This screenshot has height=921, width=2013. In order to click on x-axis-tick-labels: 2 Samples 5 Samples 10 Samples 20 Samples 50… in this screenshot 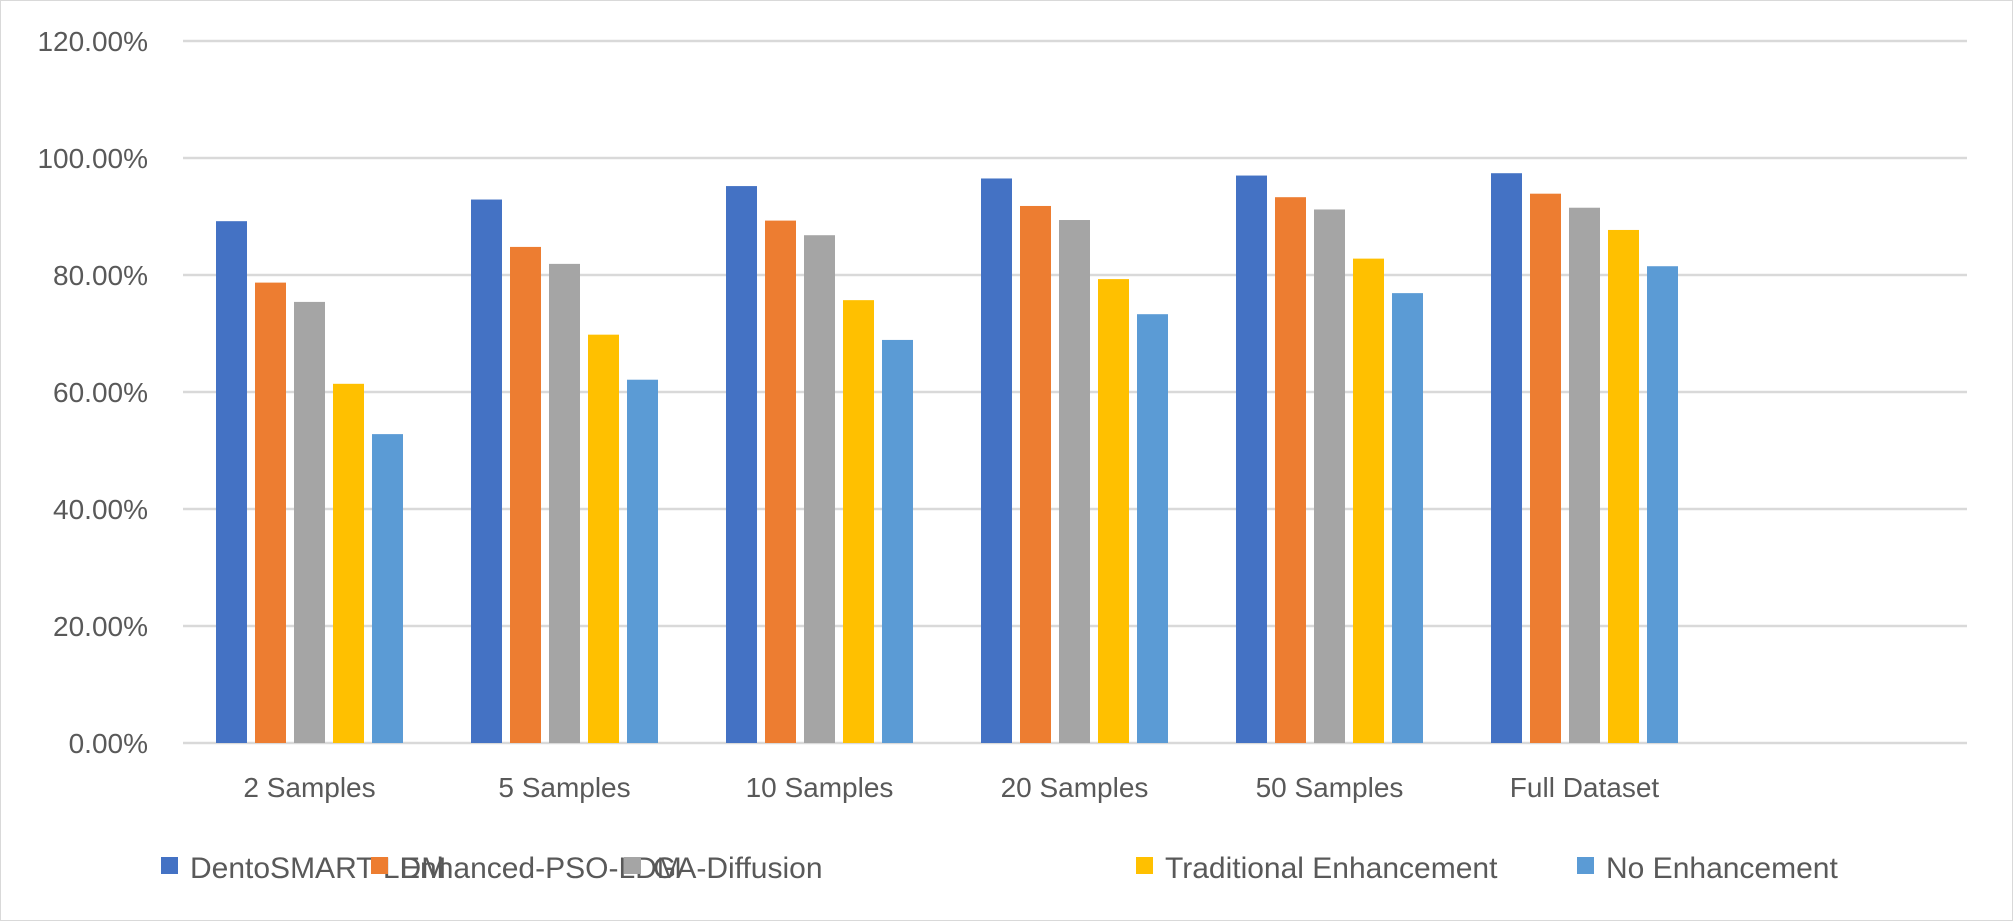, I will do `click(951, 787)`.